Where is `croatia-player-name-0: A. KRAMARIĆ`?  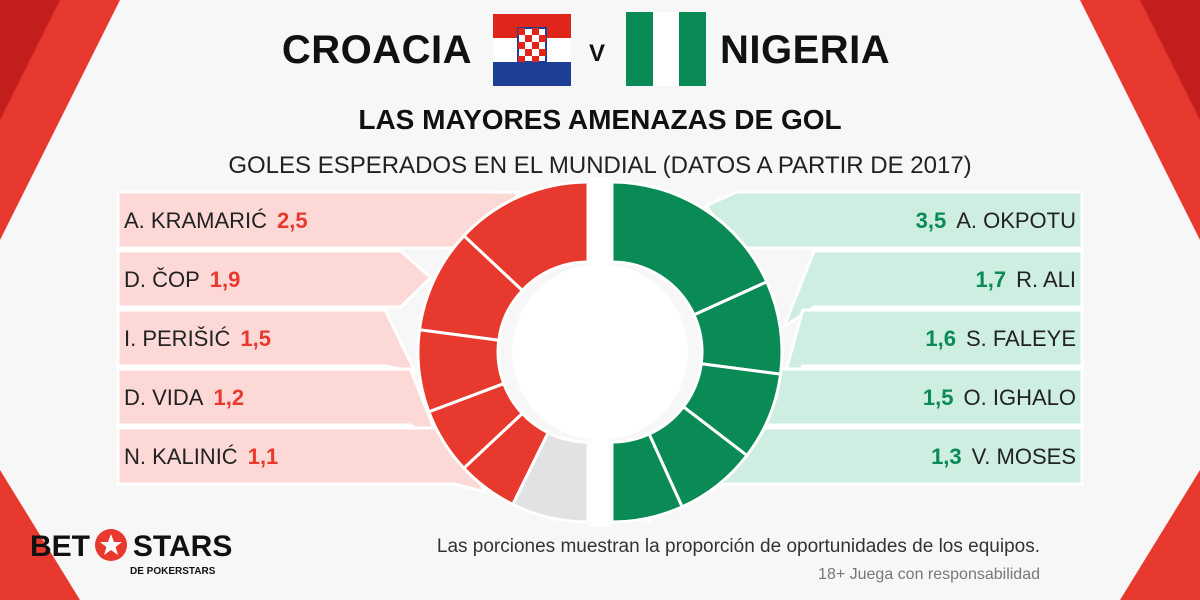 croatia-player-name-0: A. KRAMARIĆ is located at coordinates (195, 220).